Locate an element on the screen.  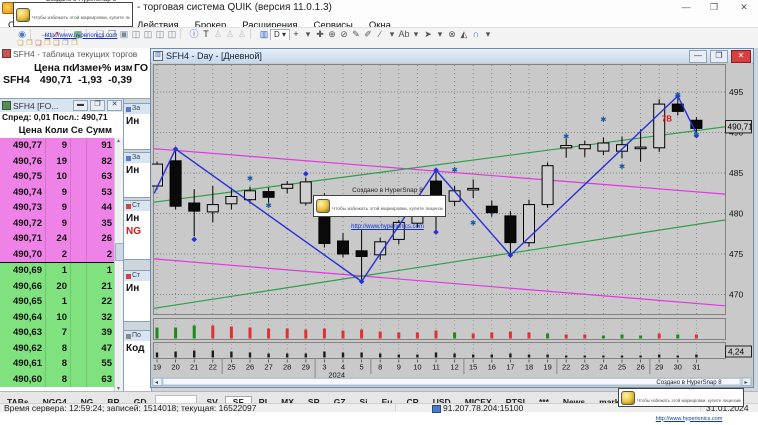
table-search-4-icon: ◫ is located at coordinates (172, 34).